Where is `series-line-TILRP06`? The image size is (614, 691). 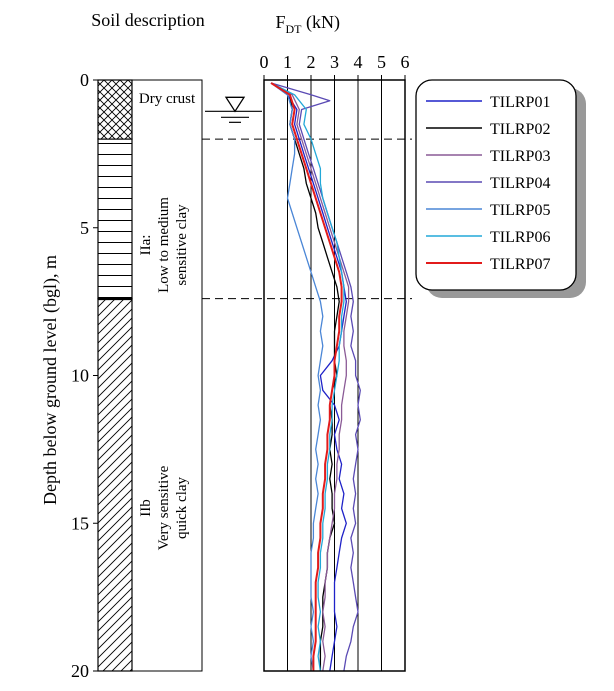 series-line-TILRP06 is located at coordinates (307, 377).